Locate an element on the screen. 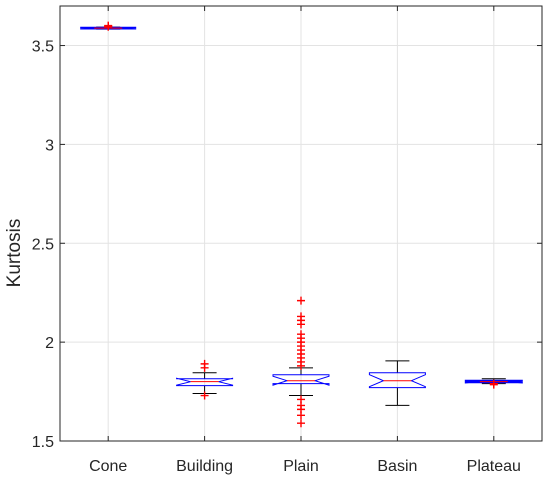 This screenshot has width=550, height=479. box-cone is located at coordinates (108, 26).